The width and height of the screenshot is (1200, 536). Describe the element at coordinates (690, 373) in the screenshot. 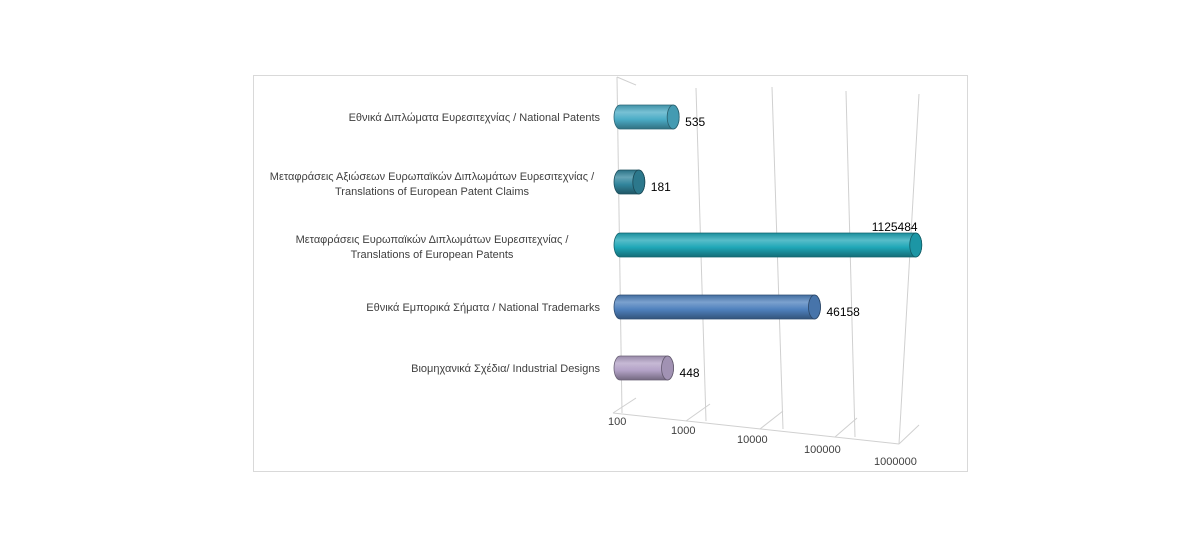

I see `data-label: 448` at that location.